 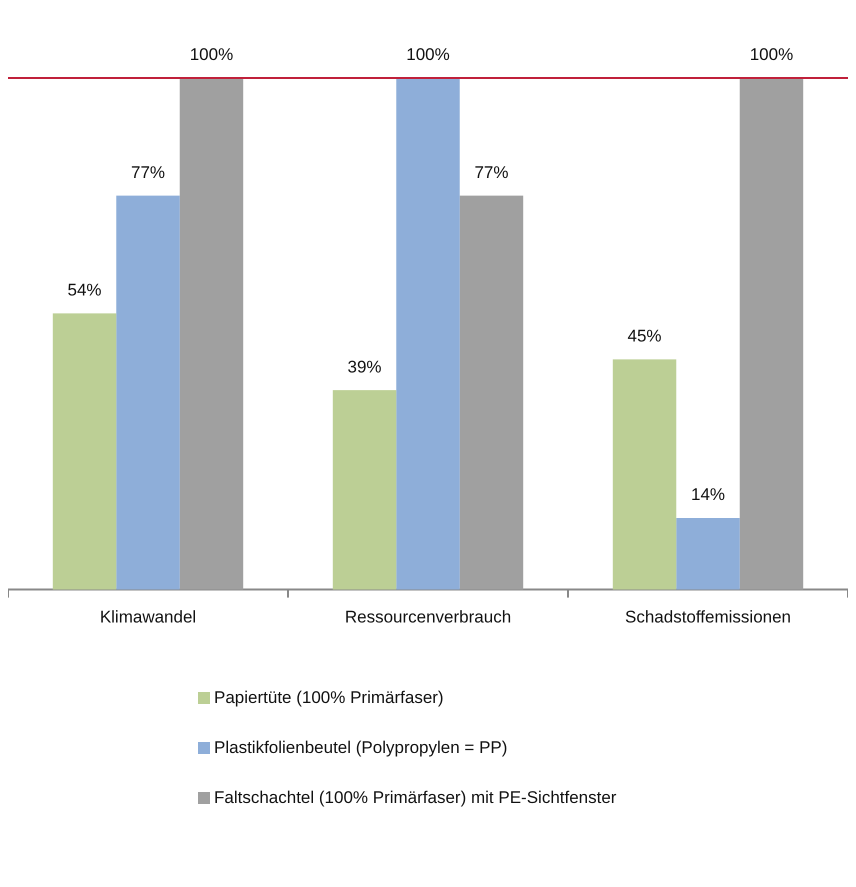 What do you see at coordinates (428, 616) in the screenshot?
I see `x-tick-label: Ressourcenverbrauch` at bounding box center [428, 616].